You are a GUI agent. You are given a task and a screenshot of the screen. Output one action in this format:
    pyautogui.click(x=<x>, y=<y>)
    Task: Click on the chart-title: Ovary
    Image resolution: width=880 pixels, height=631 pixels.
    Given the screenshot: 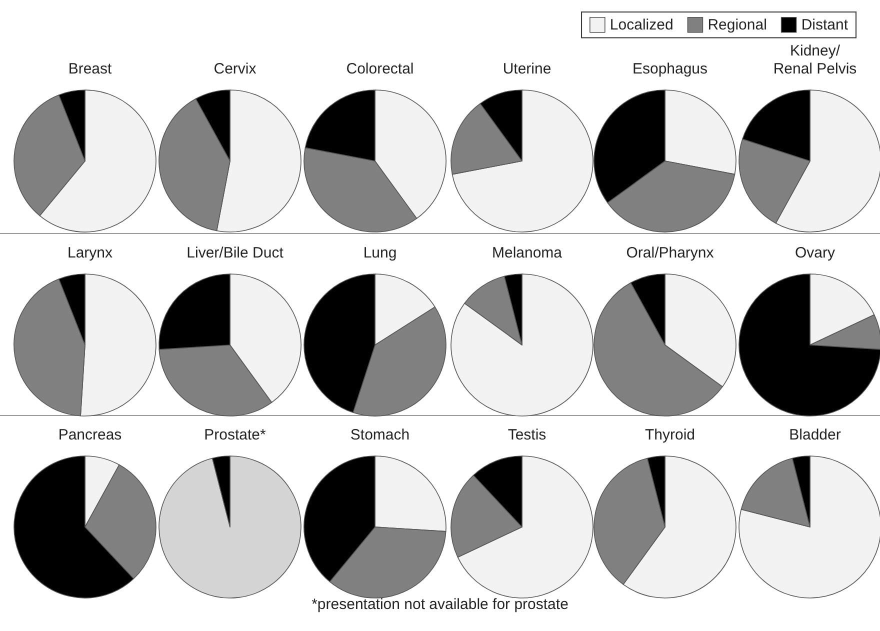 What is the action you would take?
    pyautogui.click(x=815, y=253)
    